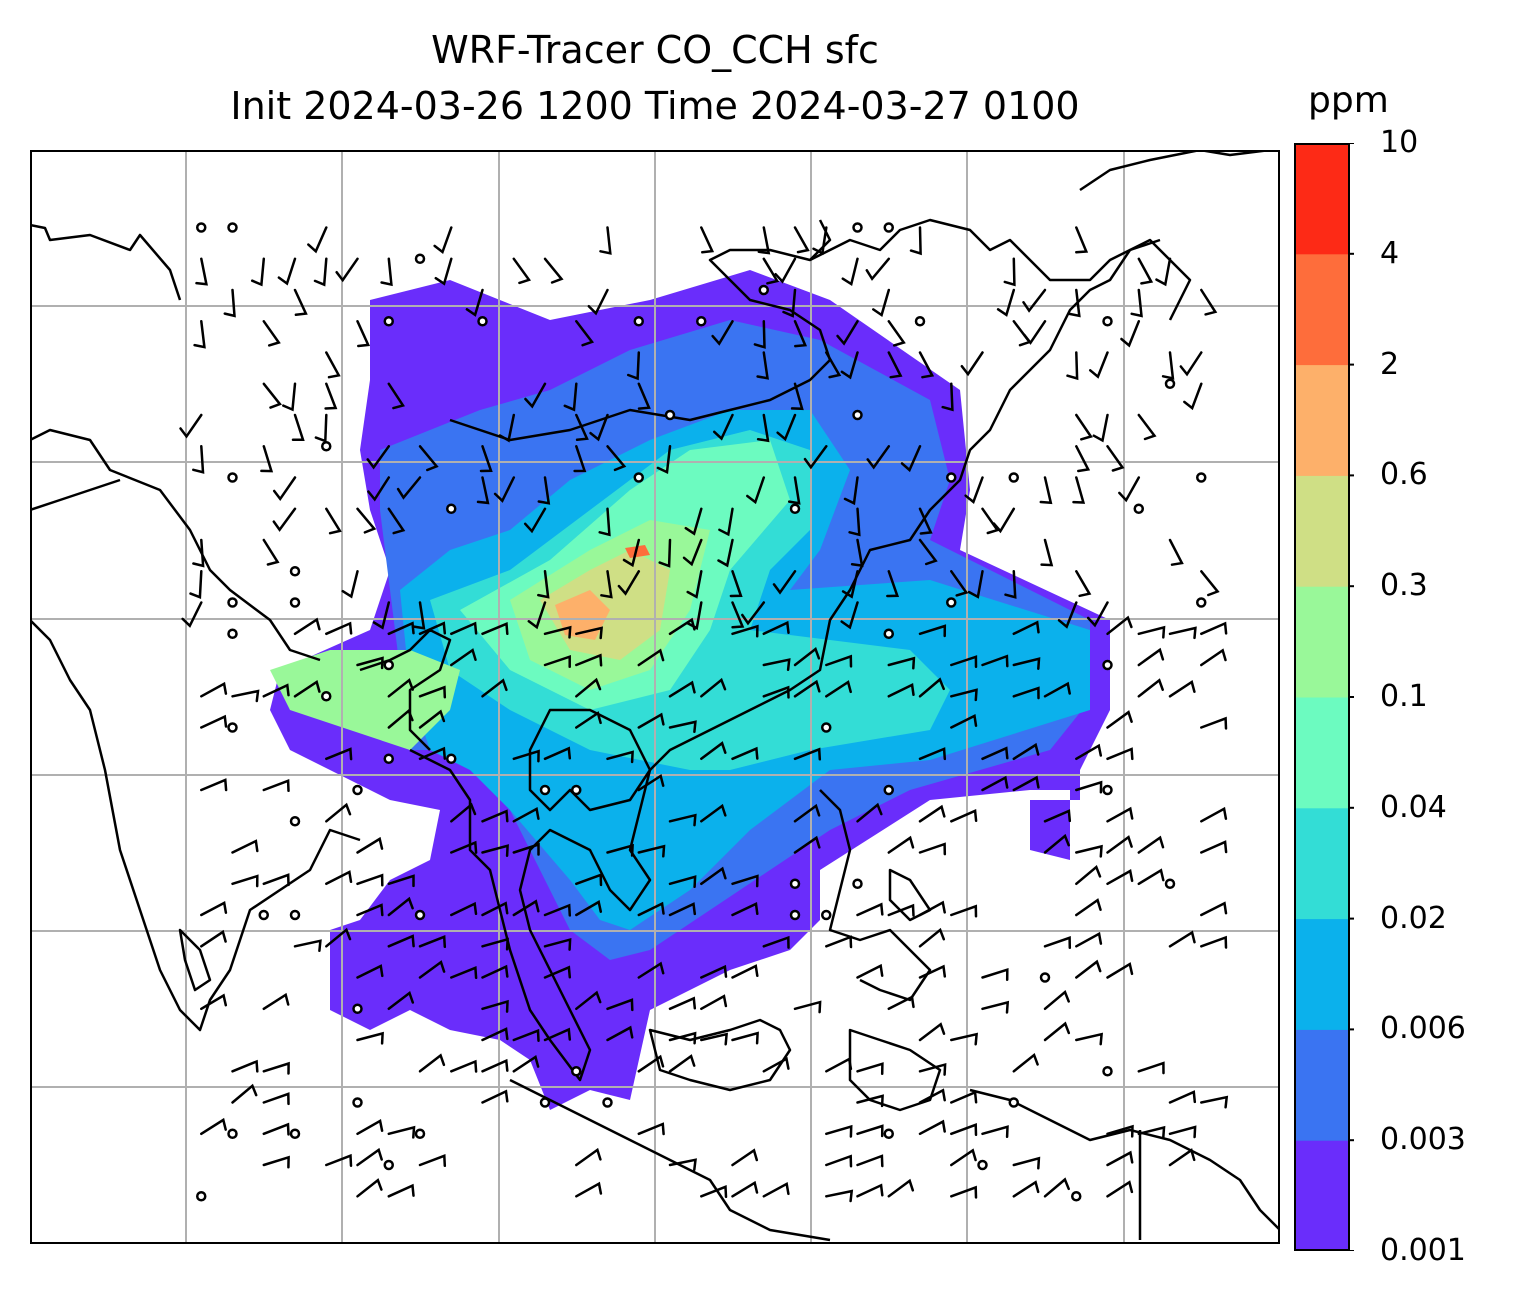 The width and height of the screenshot is (1528, 1306). Describe the element at coordinates (1324, 697) in the screenshot. I see `colorbar` at that location.